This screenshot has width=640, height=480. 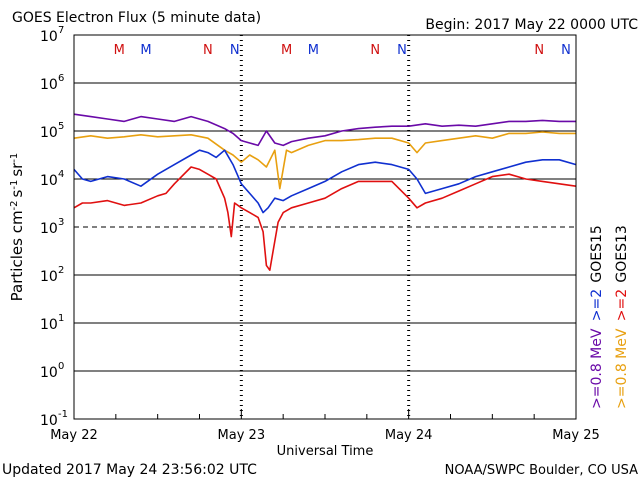 I want to click on y-tick-exponent: -1, so click(x=63, y=414).